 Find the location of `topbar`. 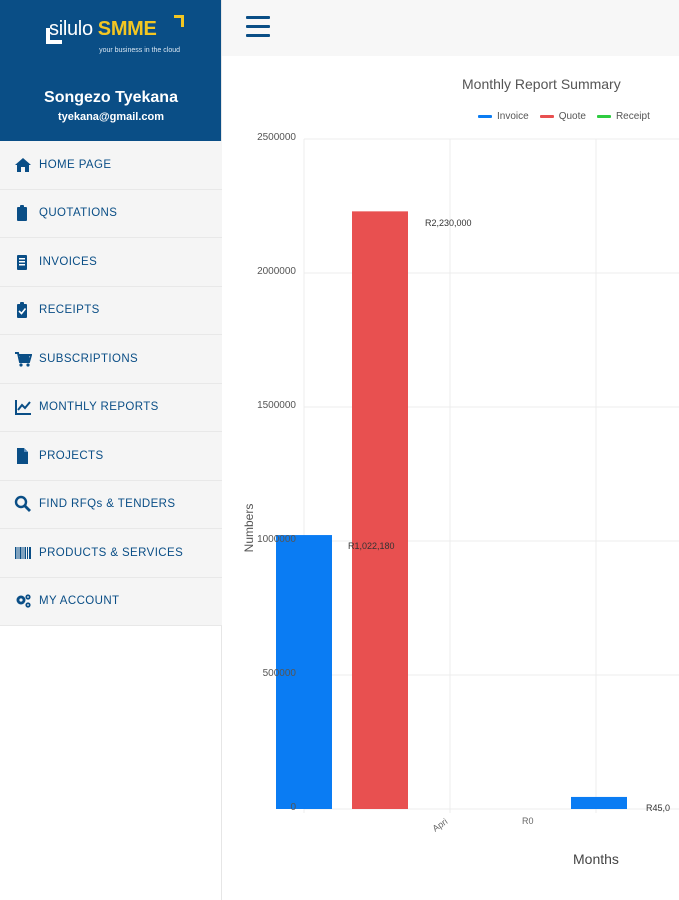

topbar is located at coordinates (450, 28).